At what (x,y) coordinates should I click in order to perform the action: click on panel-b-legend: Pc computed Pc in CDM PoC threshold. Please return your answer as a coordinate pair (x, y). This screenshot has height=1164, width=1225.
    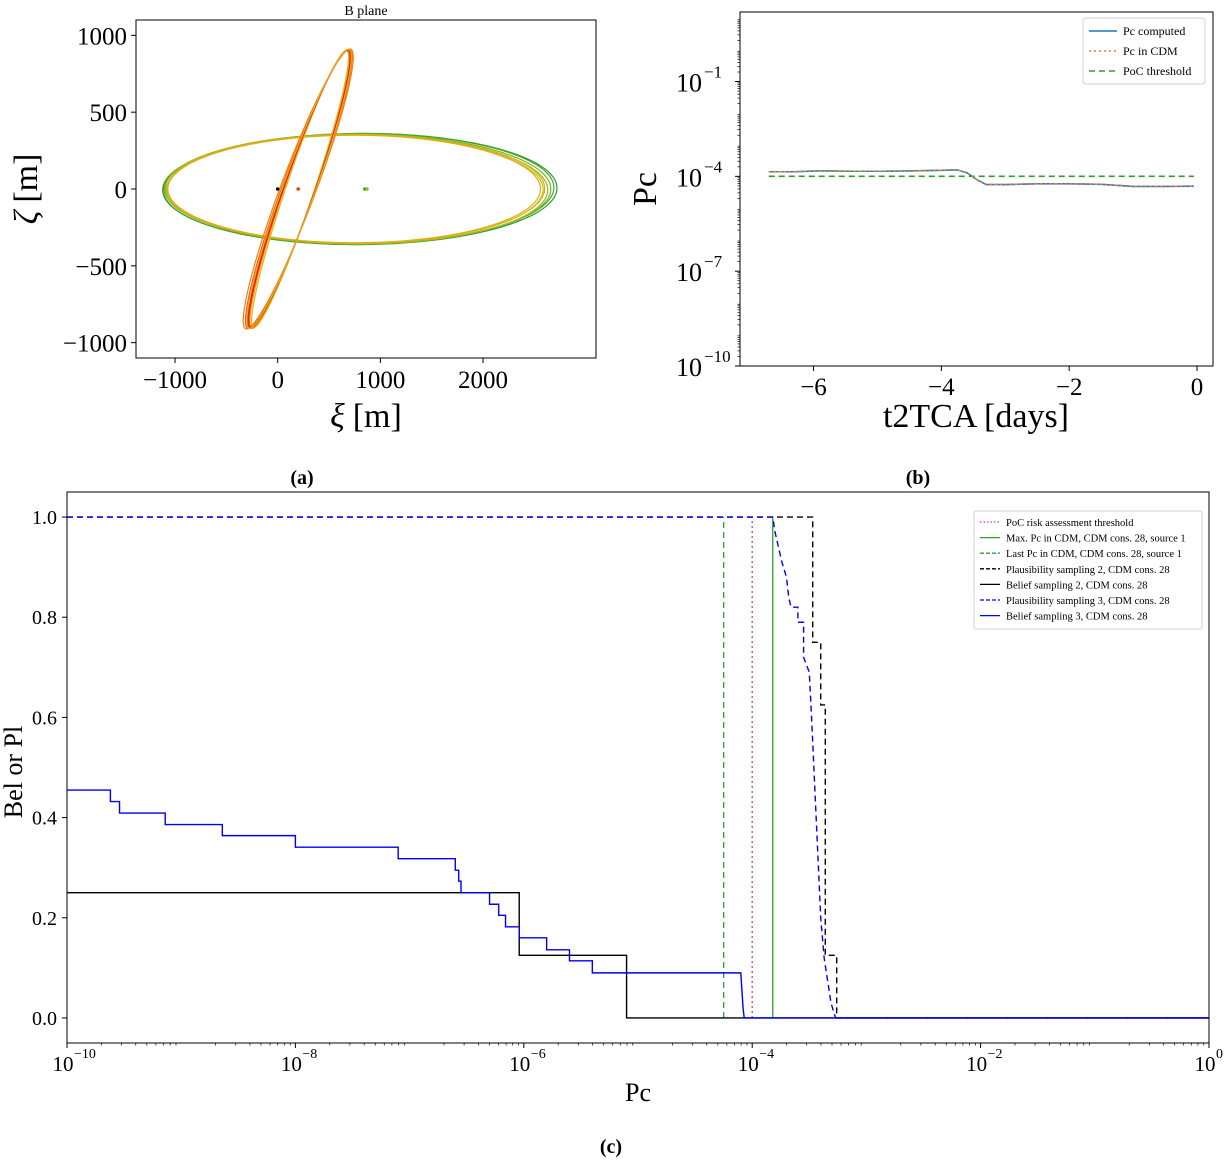
    Looking at the image, I should click on (1144, 51).